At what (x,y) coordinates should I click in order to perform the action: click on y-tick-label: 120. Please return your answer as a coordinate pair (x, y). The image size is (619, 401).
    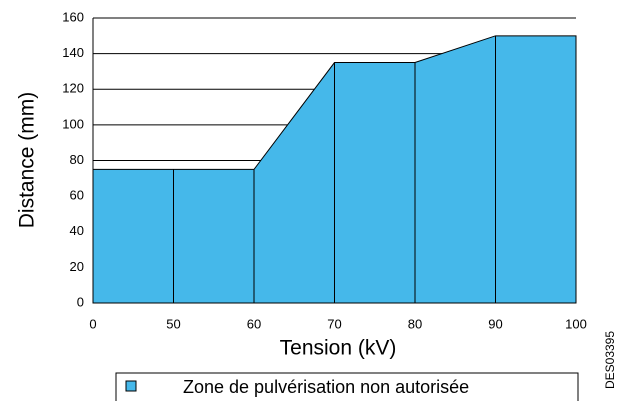
    Looking at the image, I should click on (73, 88).